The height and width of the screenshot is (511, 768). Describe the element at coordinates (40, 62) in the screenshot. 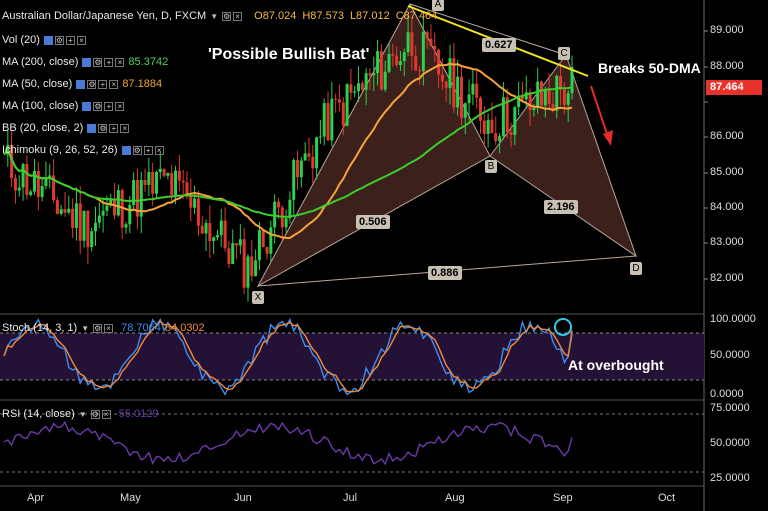

I see `indicator-label: MA (200, close)` at that location.